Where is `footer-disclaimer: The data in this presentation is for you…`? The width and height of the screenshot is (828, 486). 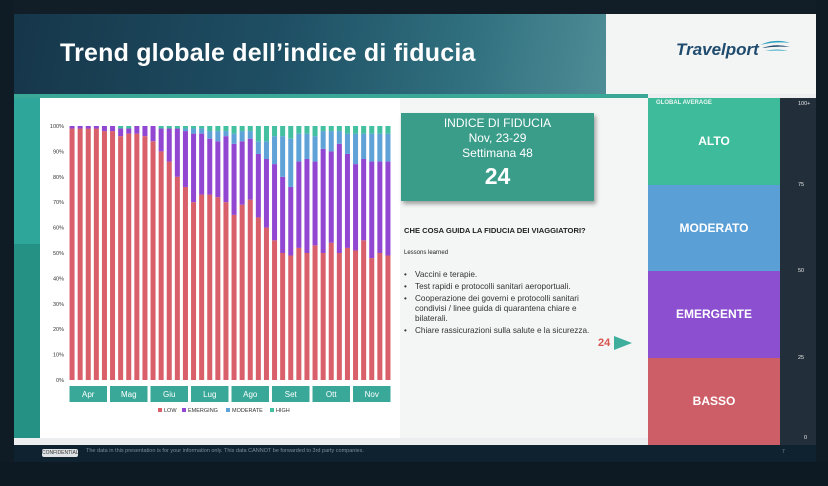
footer-disclaimer: The data in this presentation is for you… is located at coordinates (225, 451).